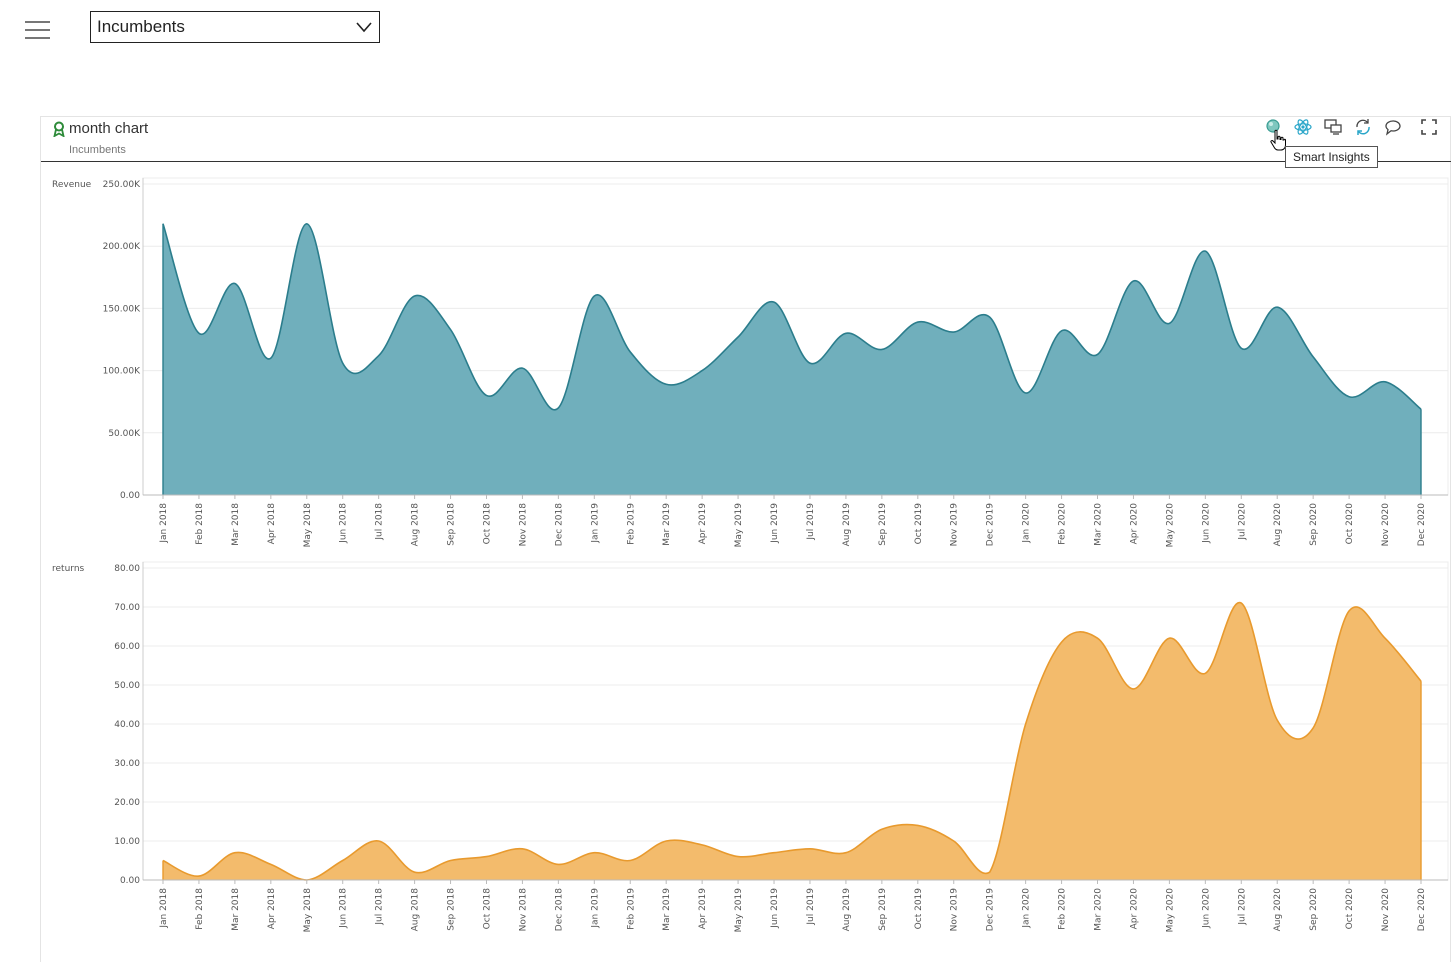 This screenshot has height=963, width=1455. What do you see at coordinates (127, 569) in the screenshot?
I see `y-tick-label: 80.00` at bounding box center [127, 569].